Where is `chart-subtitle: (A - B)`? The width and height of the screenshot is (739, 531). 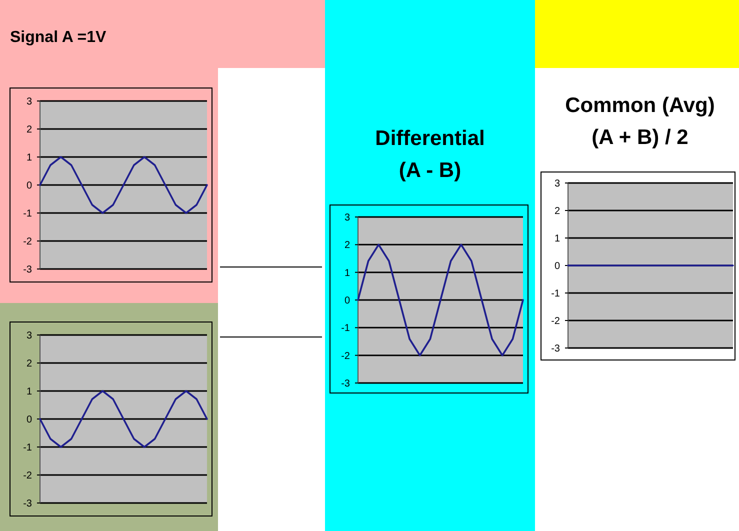 chart-subtitle: (A - B) is located at coordinates (430, 170).